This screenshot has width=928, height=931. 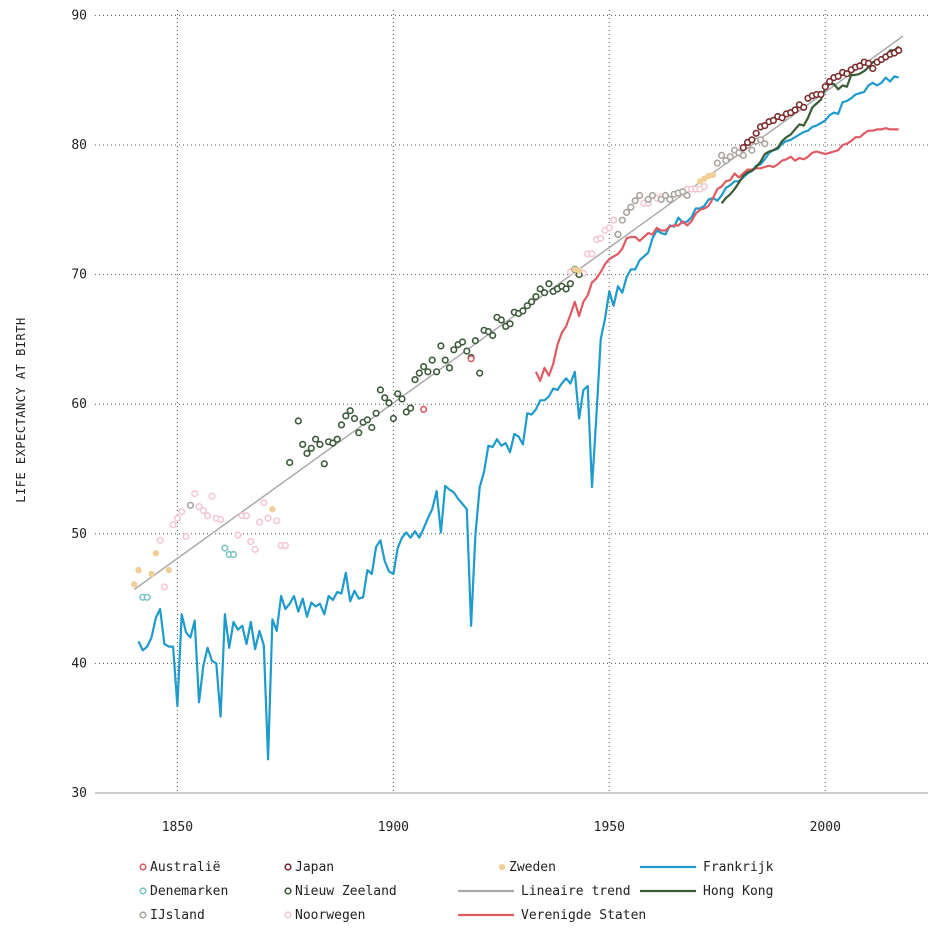 What do you see at coordinates (189, 891) in the screenshot?
I see `legend-label: Denemarken` at bounding box center [189, 891].